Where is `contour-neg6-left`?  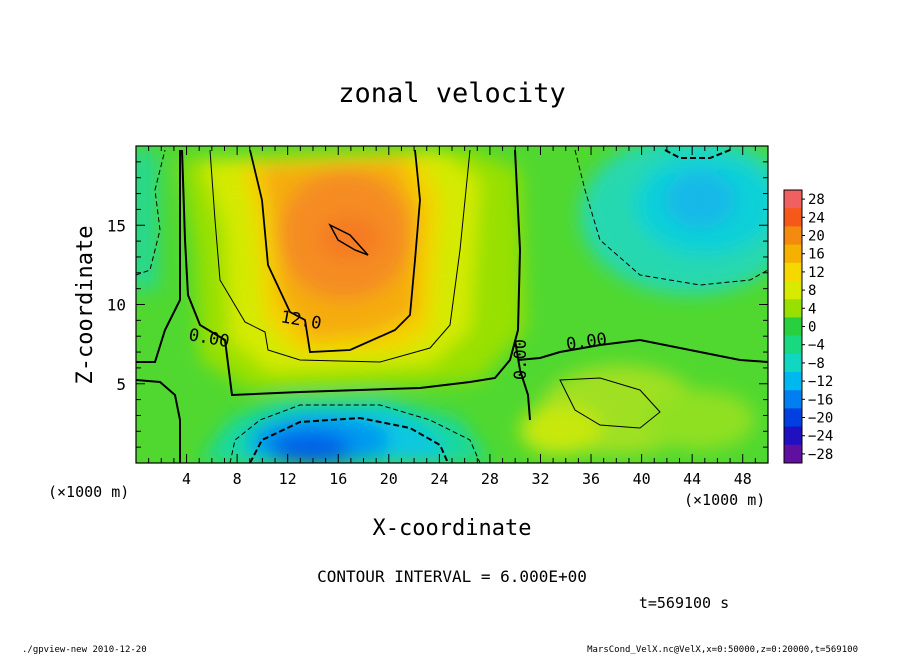 contour-neg6-left is located at coordinates (151, 212).